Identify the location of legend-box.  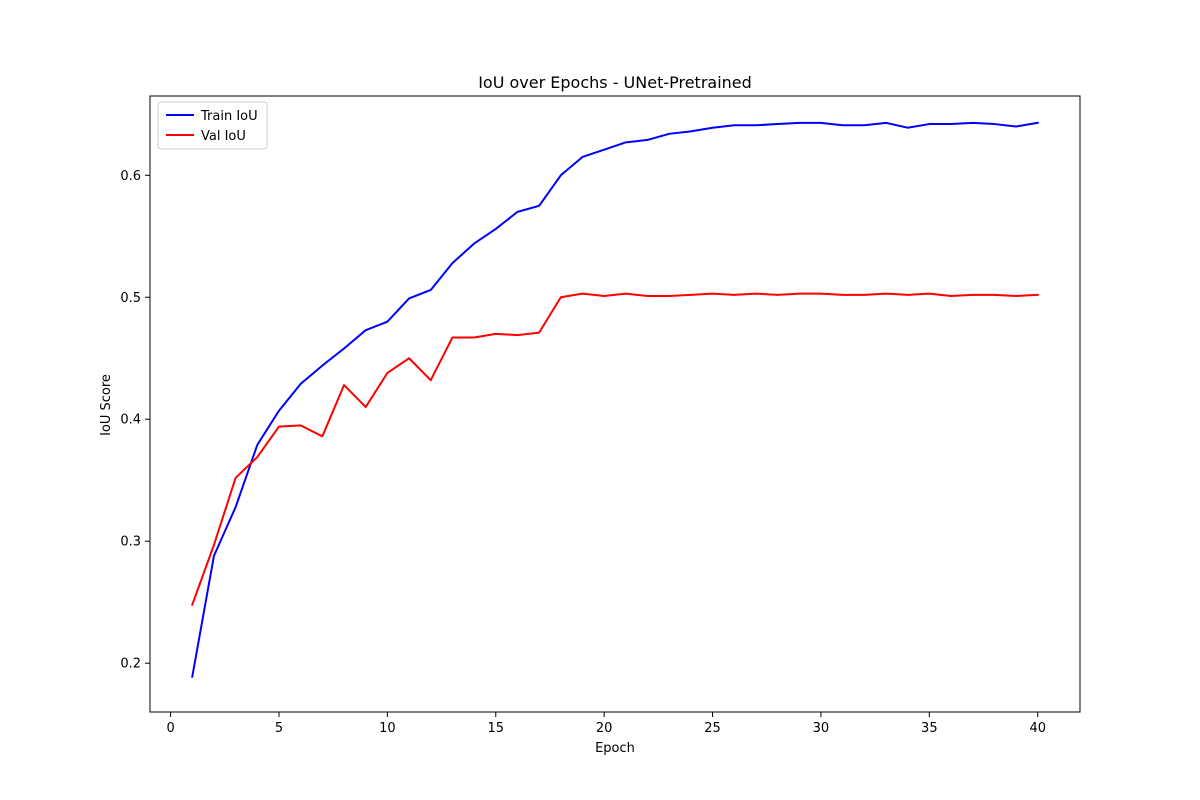
(212, 125).